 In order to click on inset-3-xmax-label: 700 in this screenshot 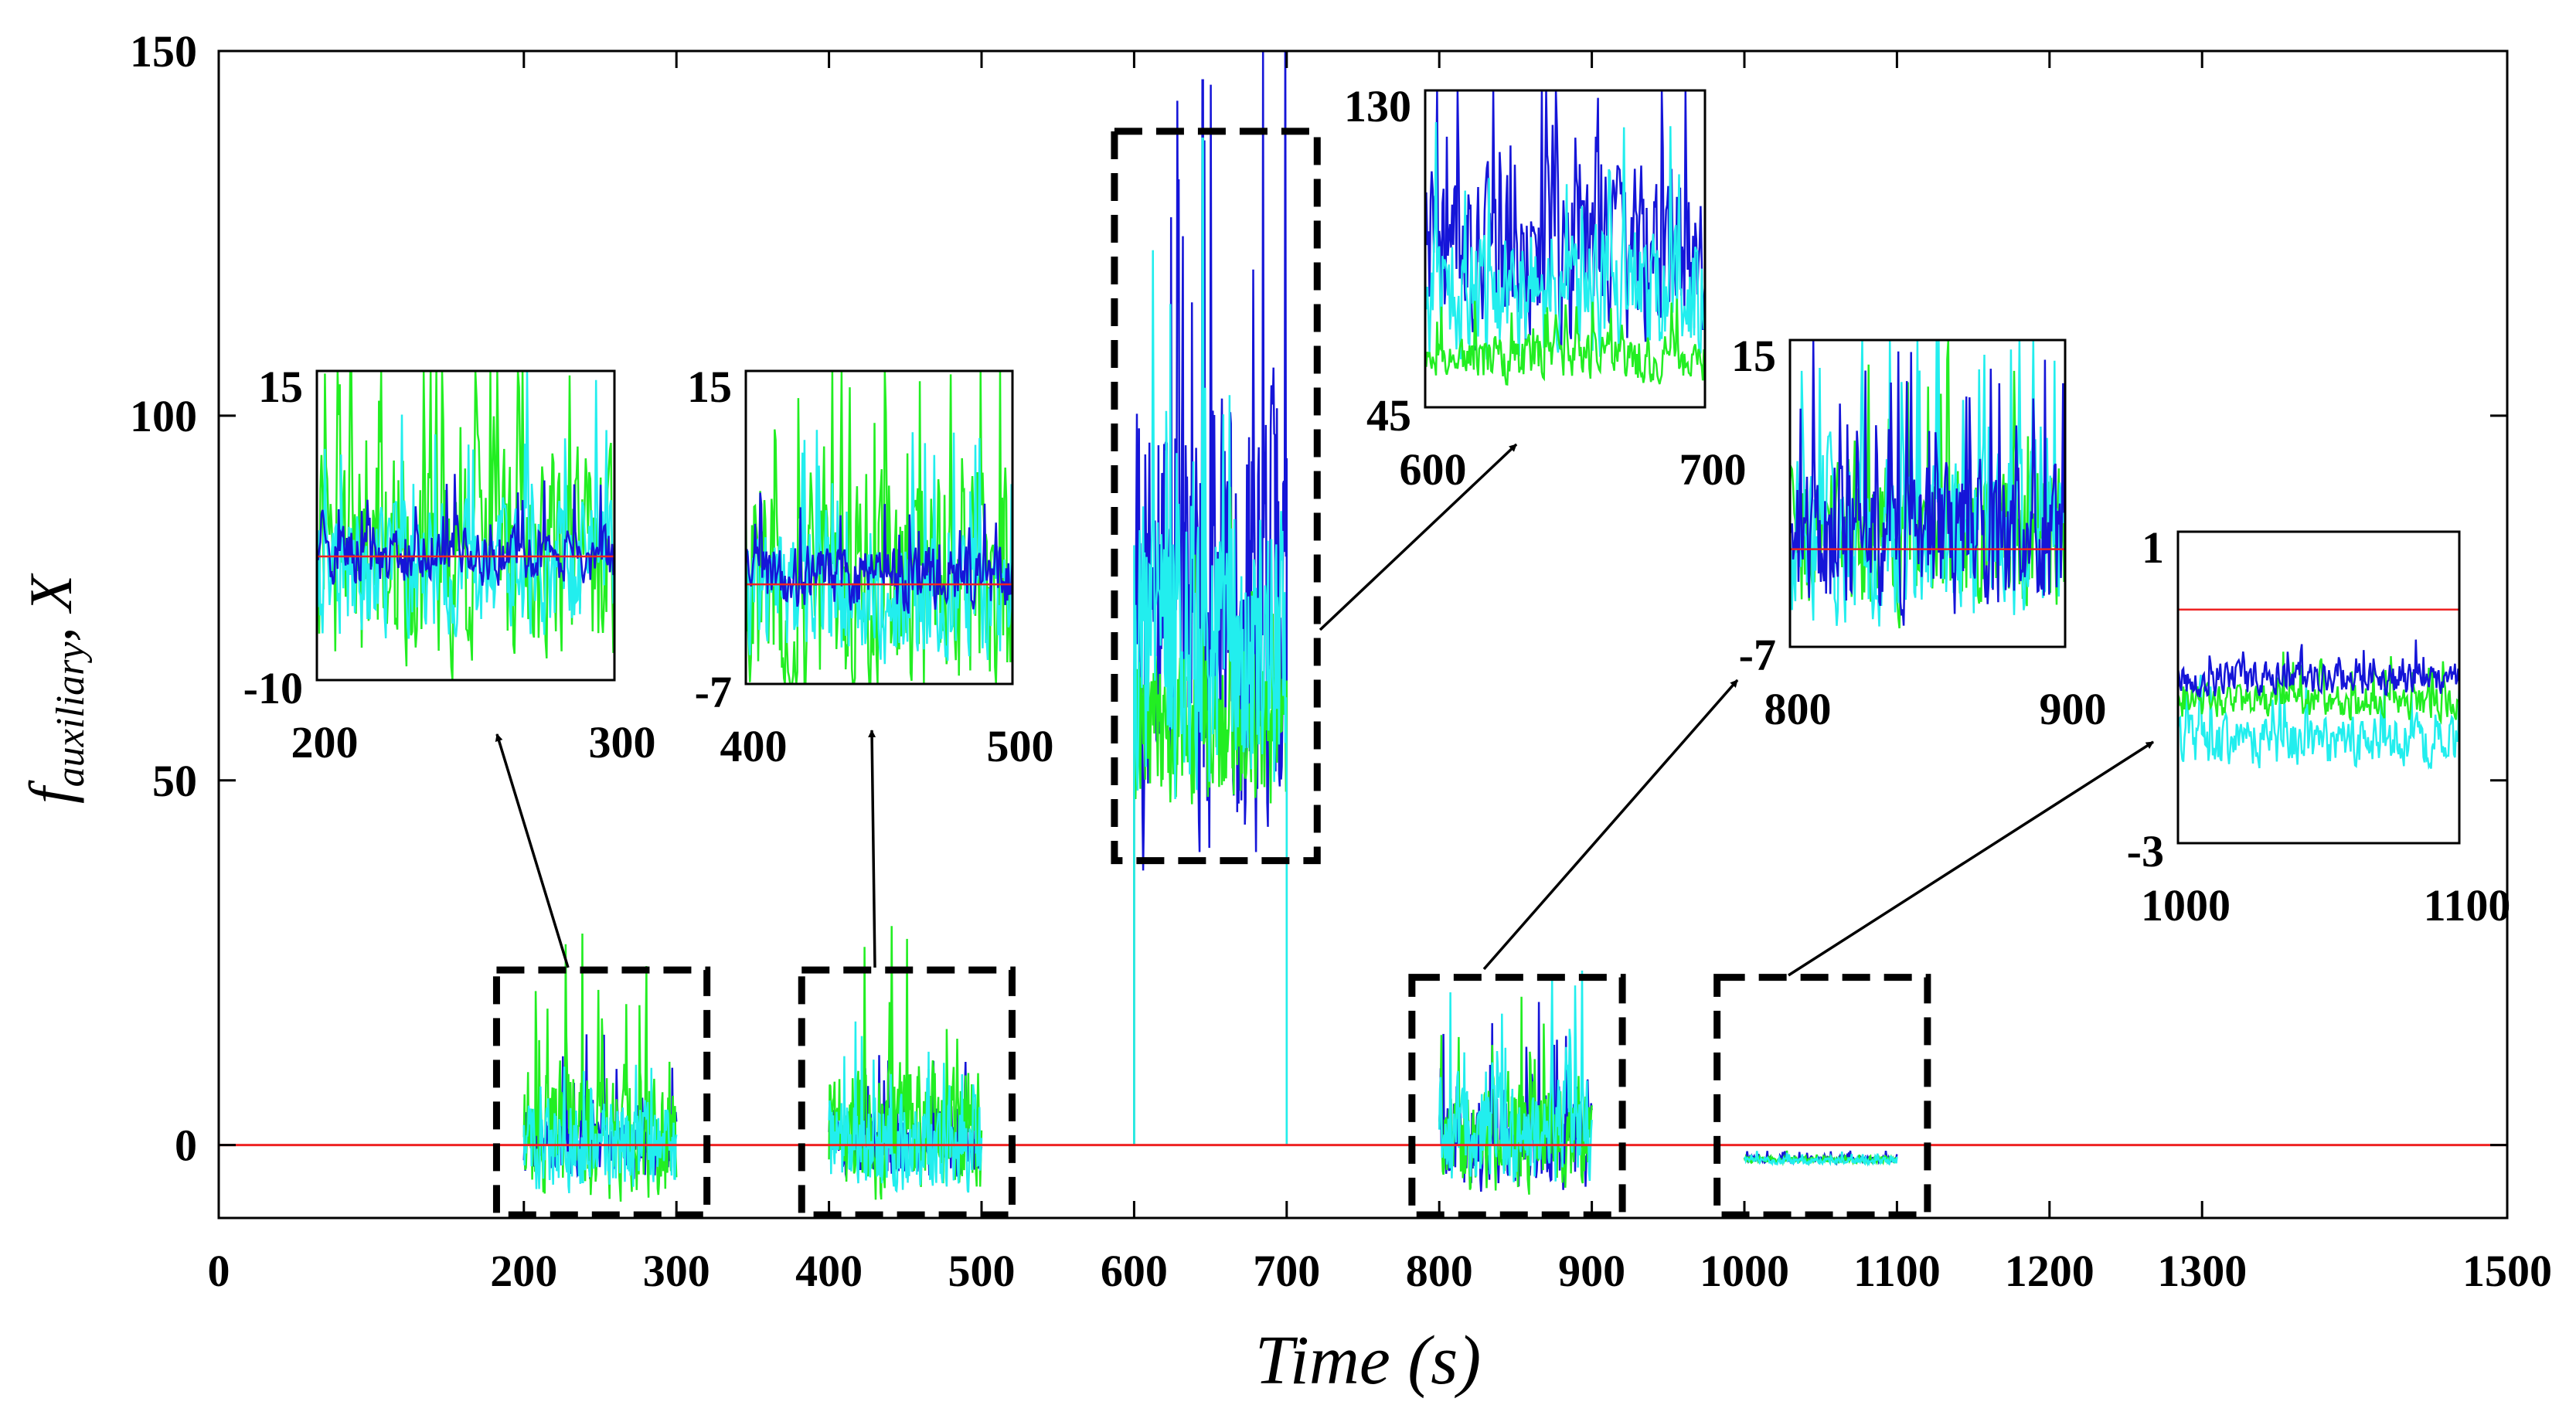, I will do `click(1713, 470)`.